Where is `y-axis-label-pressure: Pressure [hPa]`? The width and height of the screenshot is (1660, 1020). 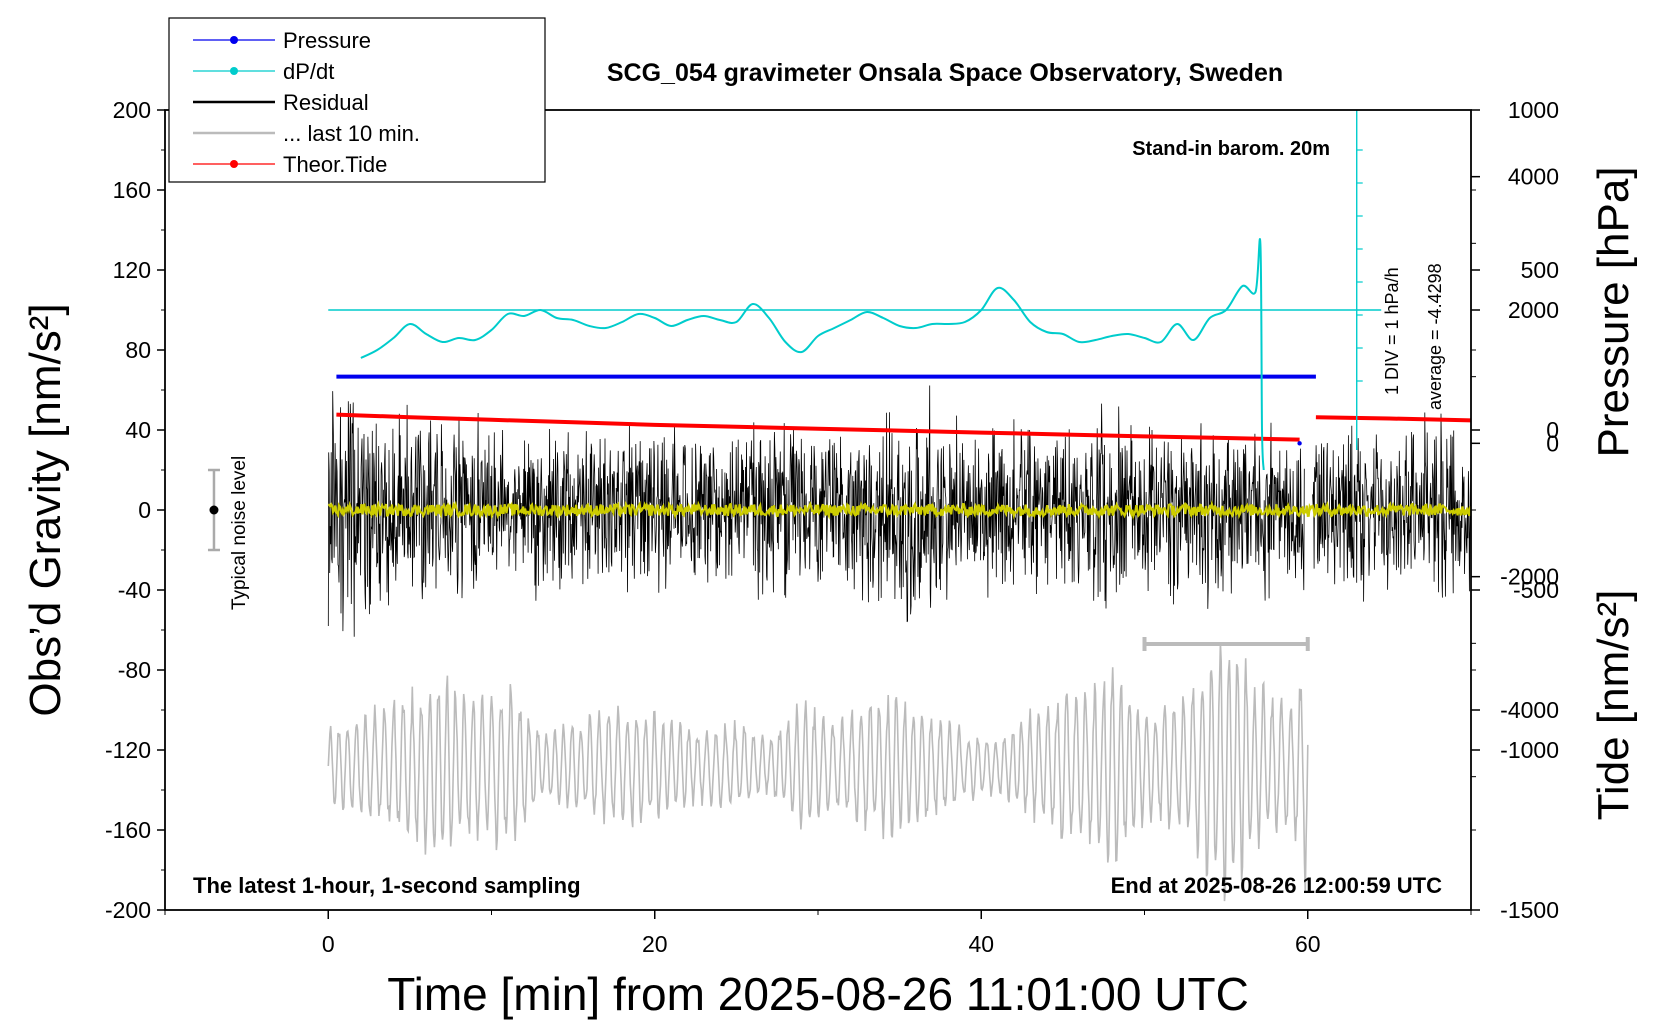 y-axis-label-pressure: Pressure [hPa] is located at coordinates (1613, 311).